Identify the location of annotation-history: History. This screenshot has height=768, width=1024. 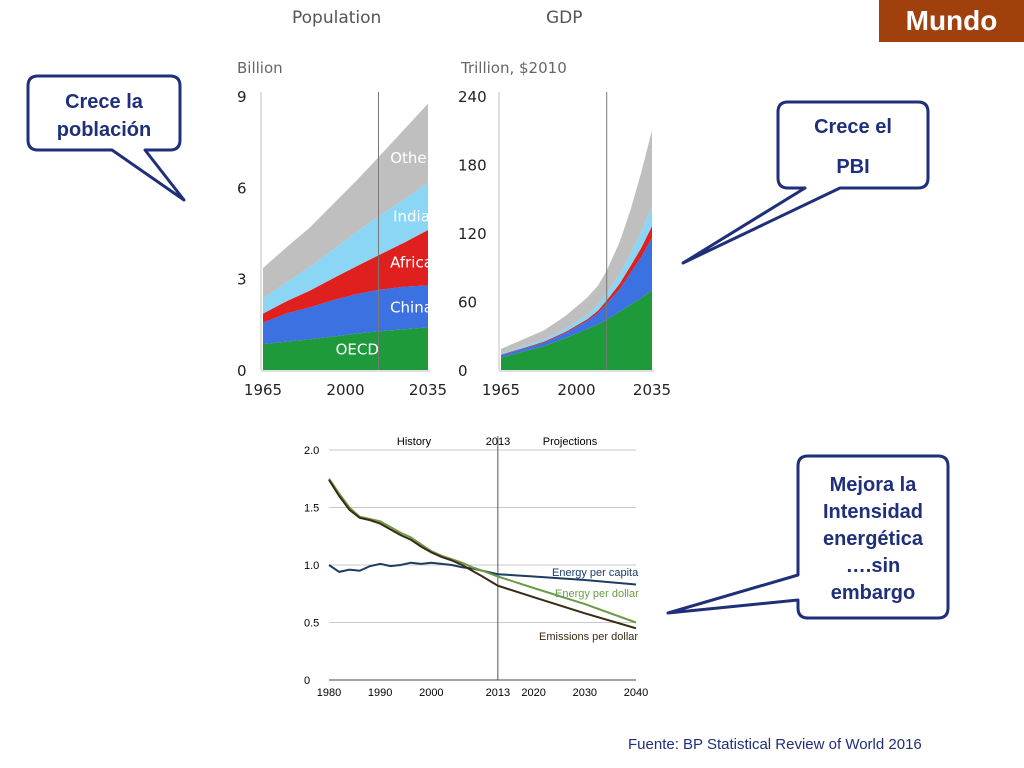
(414, 442).